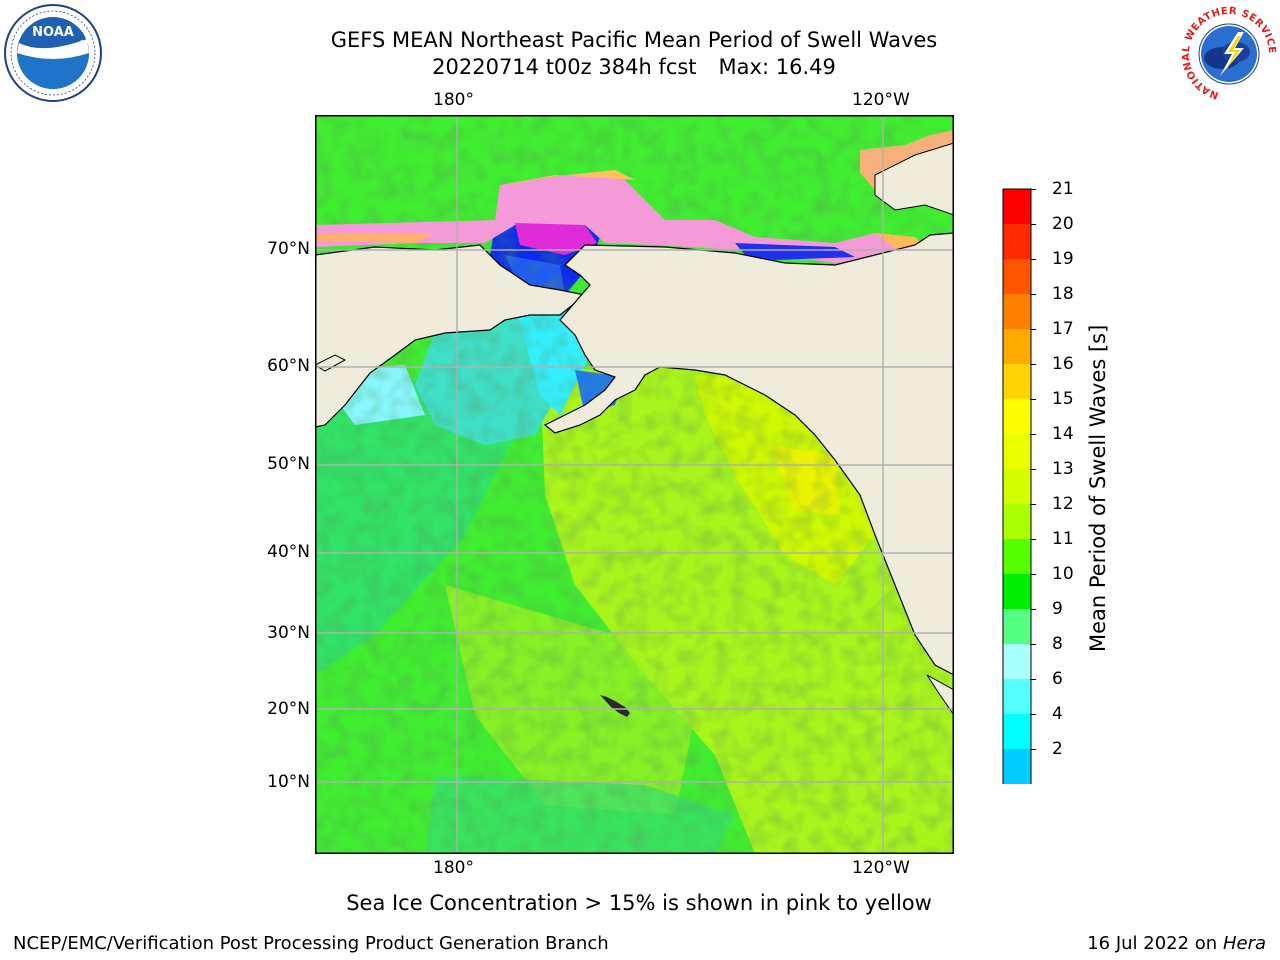 The width and height of the screenshot is (1280, 960). What do you see at coordinates (1057, 644) in the screenshot?
I see `colorbar-tick-label: 8` at bounding box center [1057, 644].